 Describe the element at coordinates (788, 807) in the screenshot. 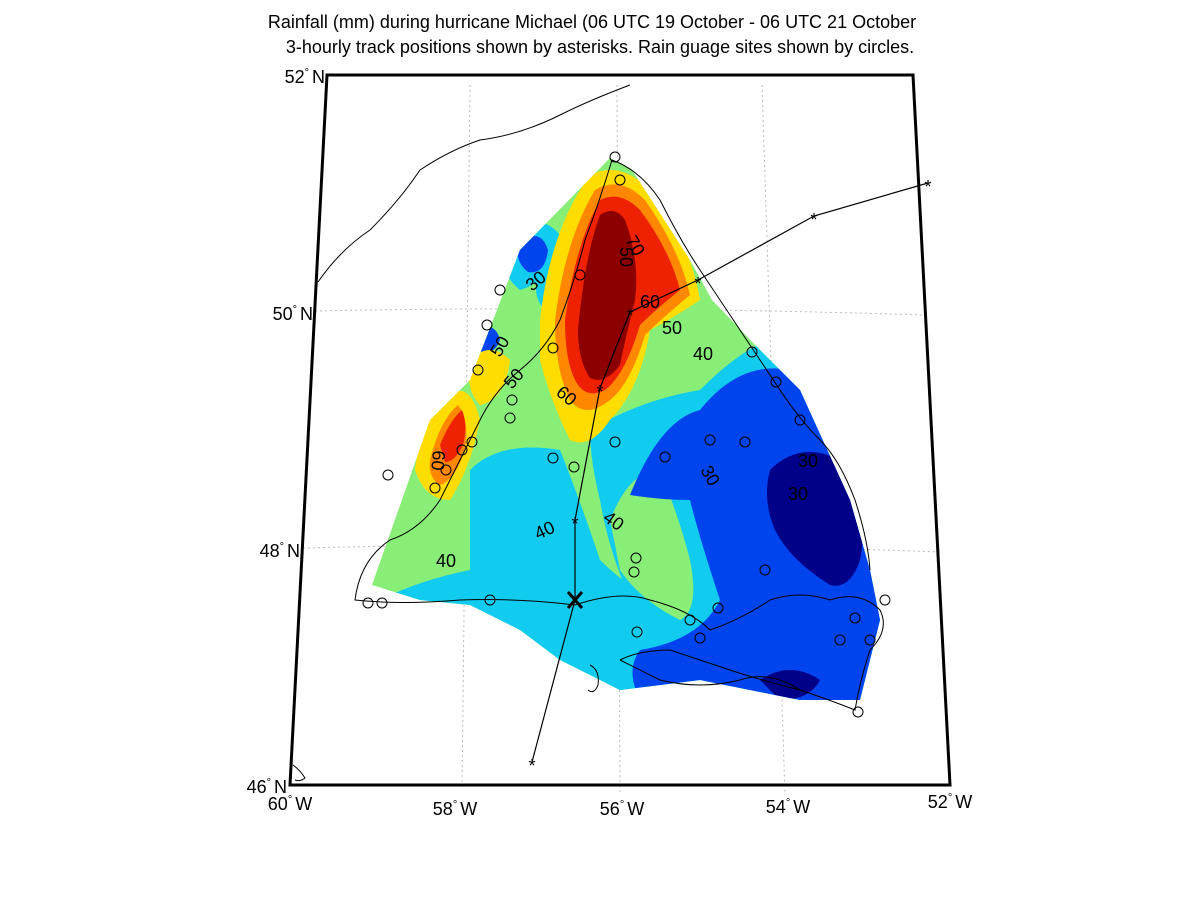

I see `lon-label-54: 54° W` at that location.